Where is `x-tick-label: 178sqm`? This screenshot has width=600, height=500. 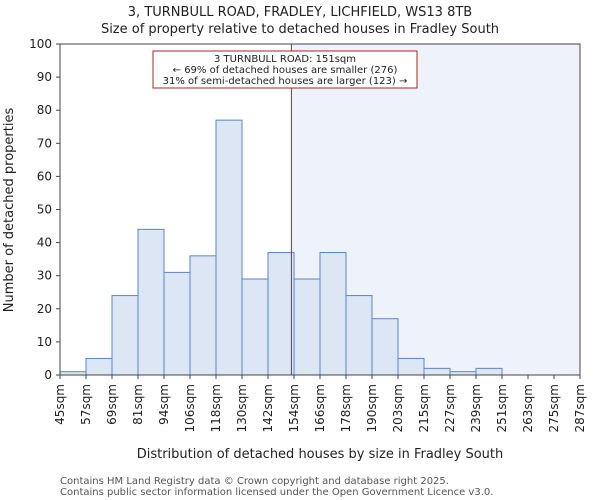
x-tick-label: 178sqm is located at coordinates (346, 408).